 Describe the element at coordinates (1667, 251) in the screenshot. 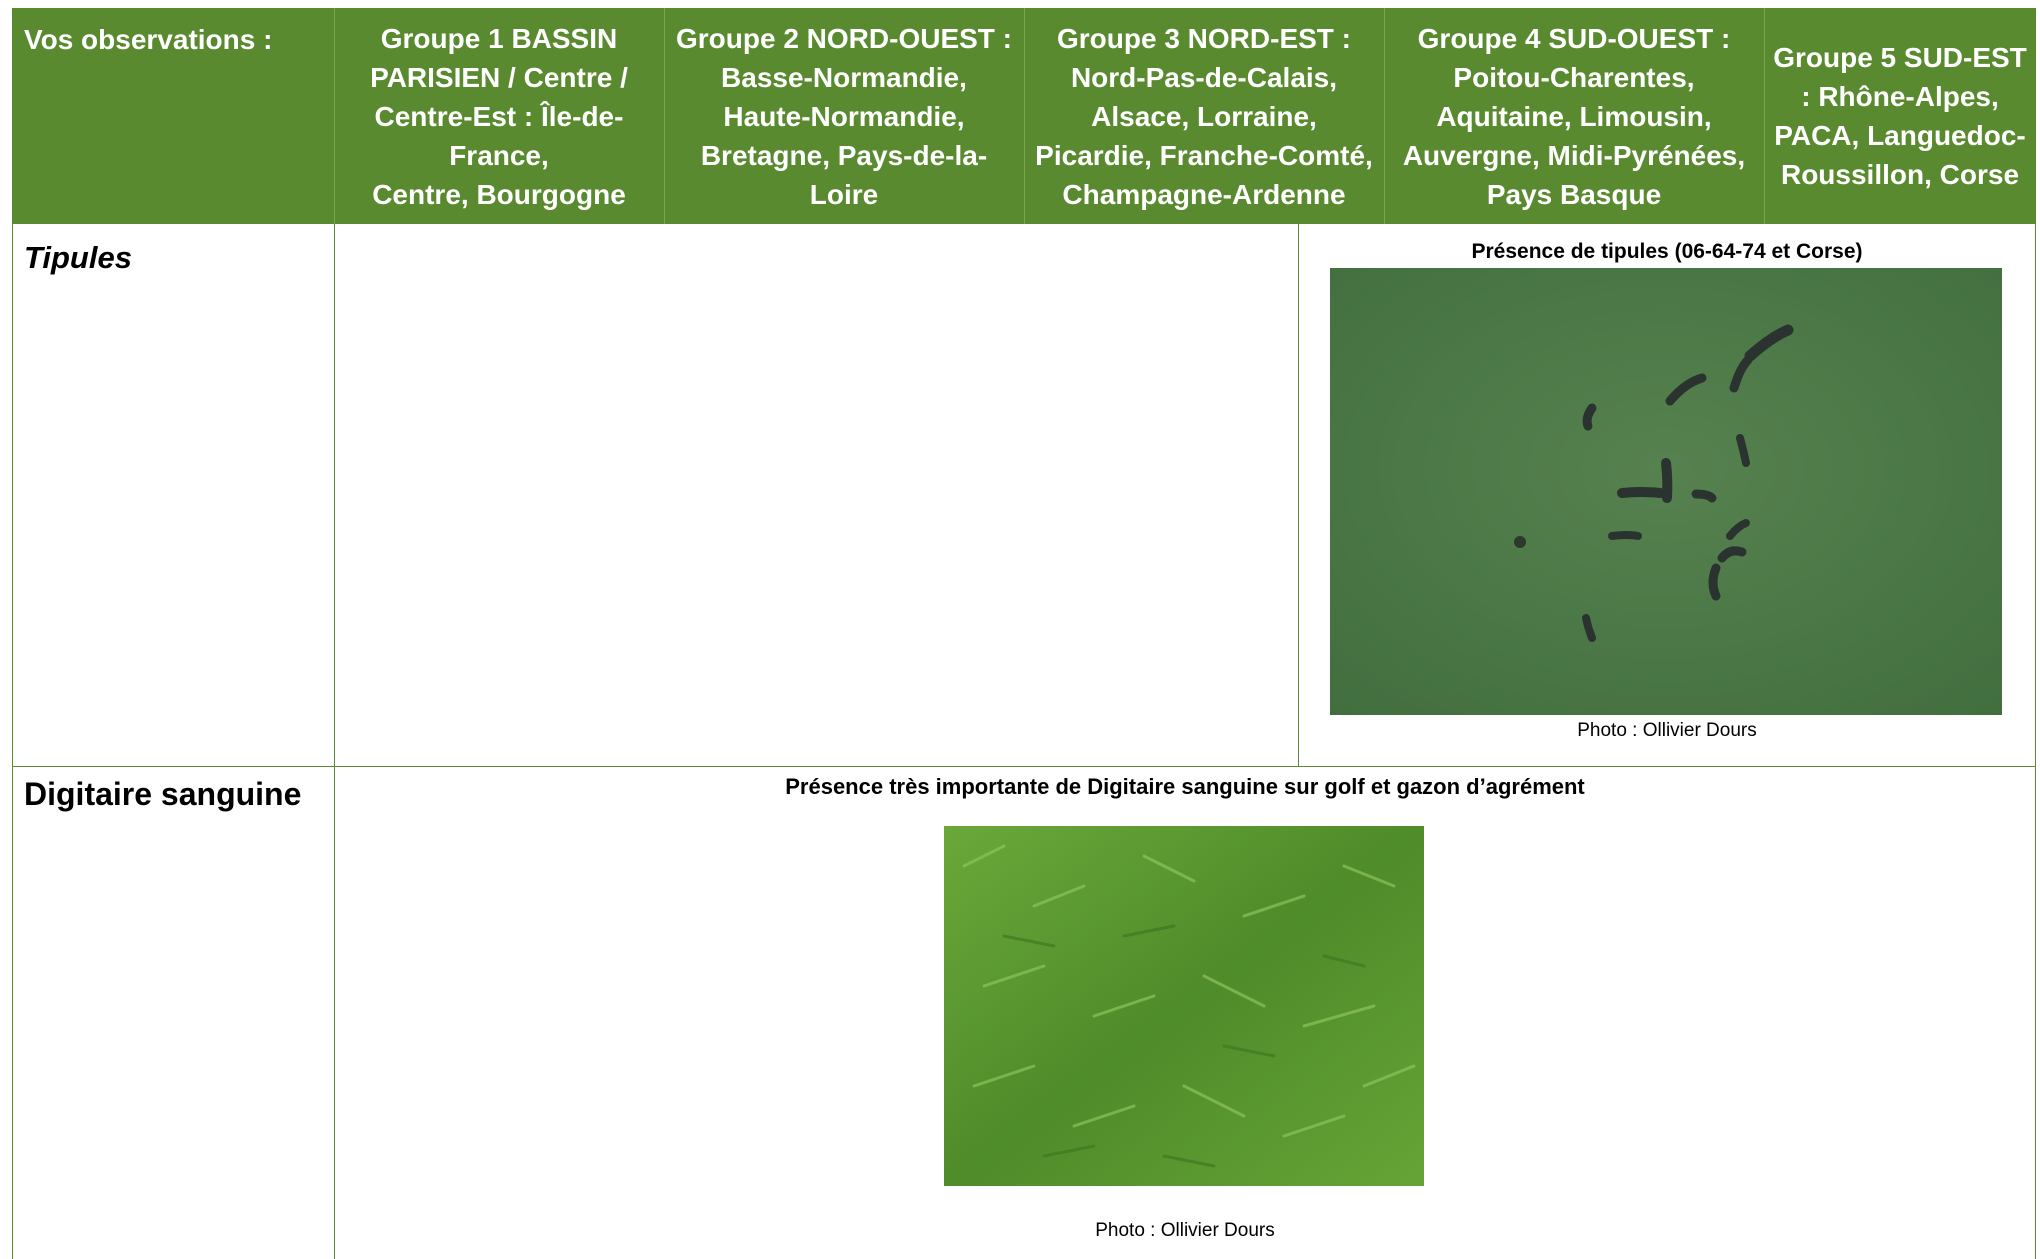

I see `tipules-caption: Présence de tipules (06-64-74 et Corse)` at that location.